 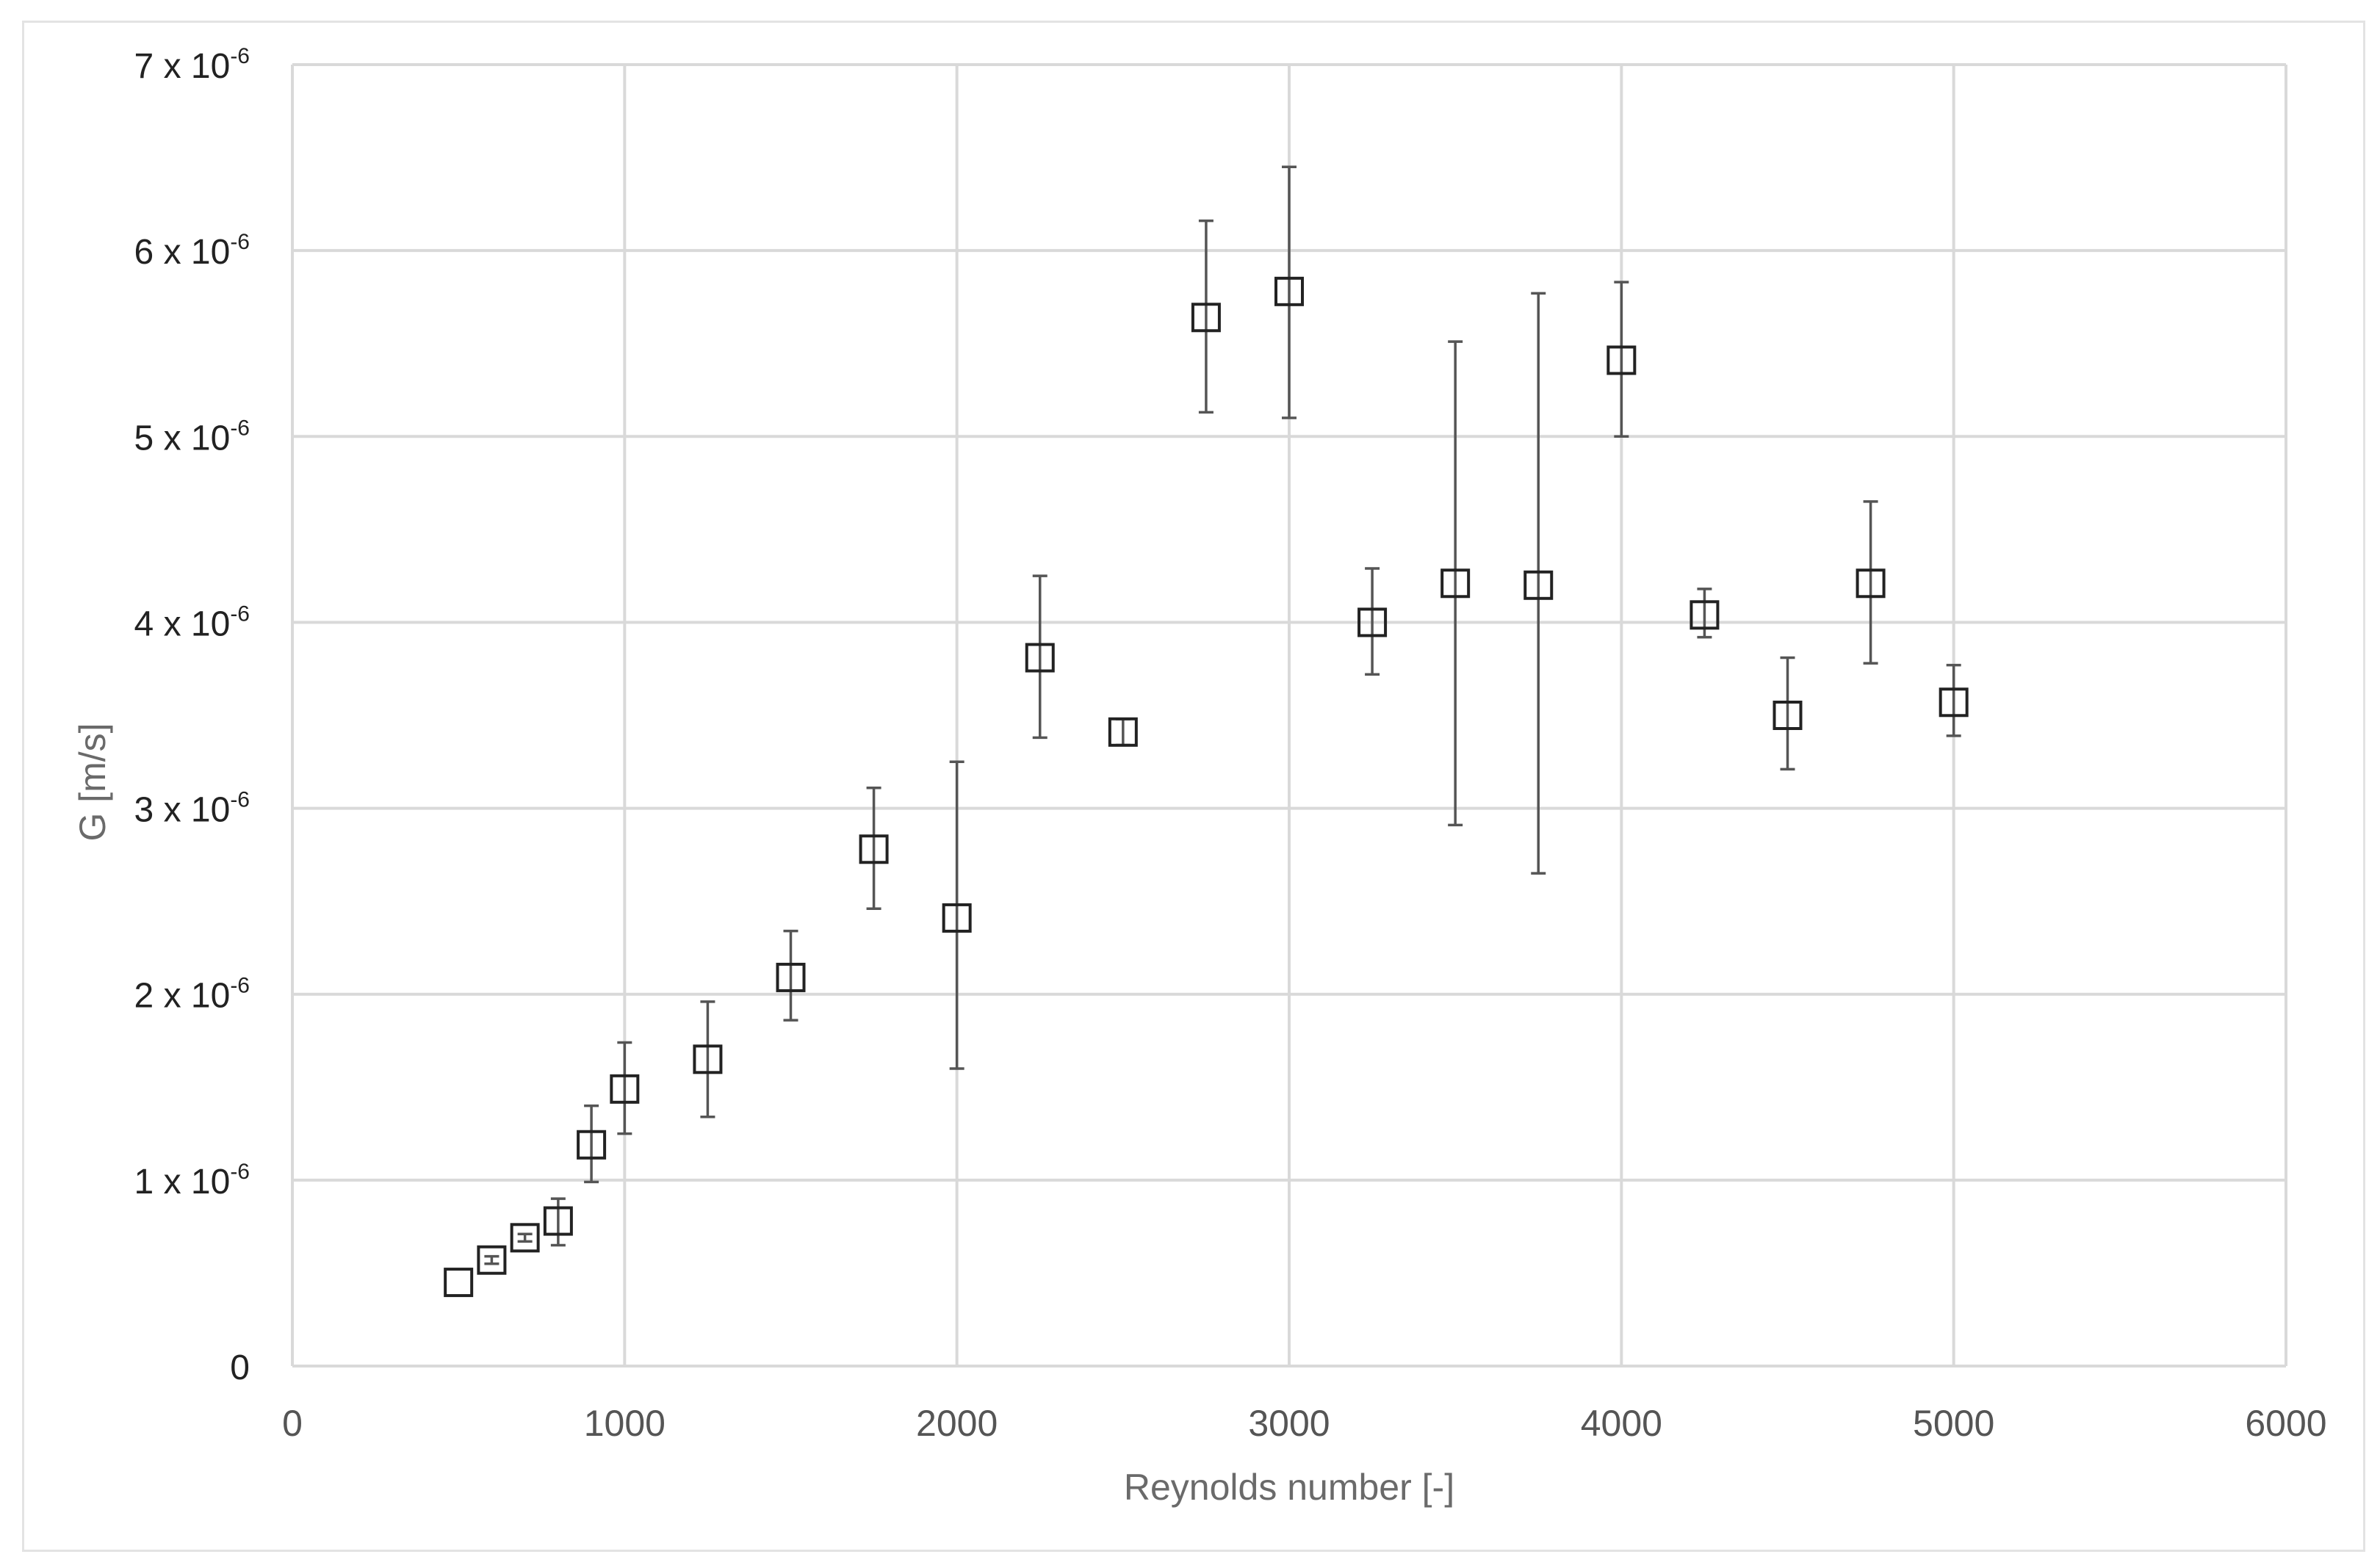 What do you see at coordinates (2286, 1423) in the screenshot?
I see `x-tick-label: 6000` at bounding box center [2286, 1423].